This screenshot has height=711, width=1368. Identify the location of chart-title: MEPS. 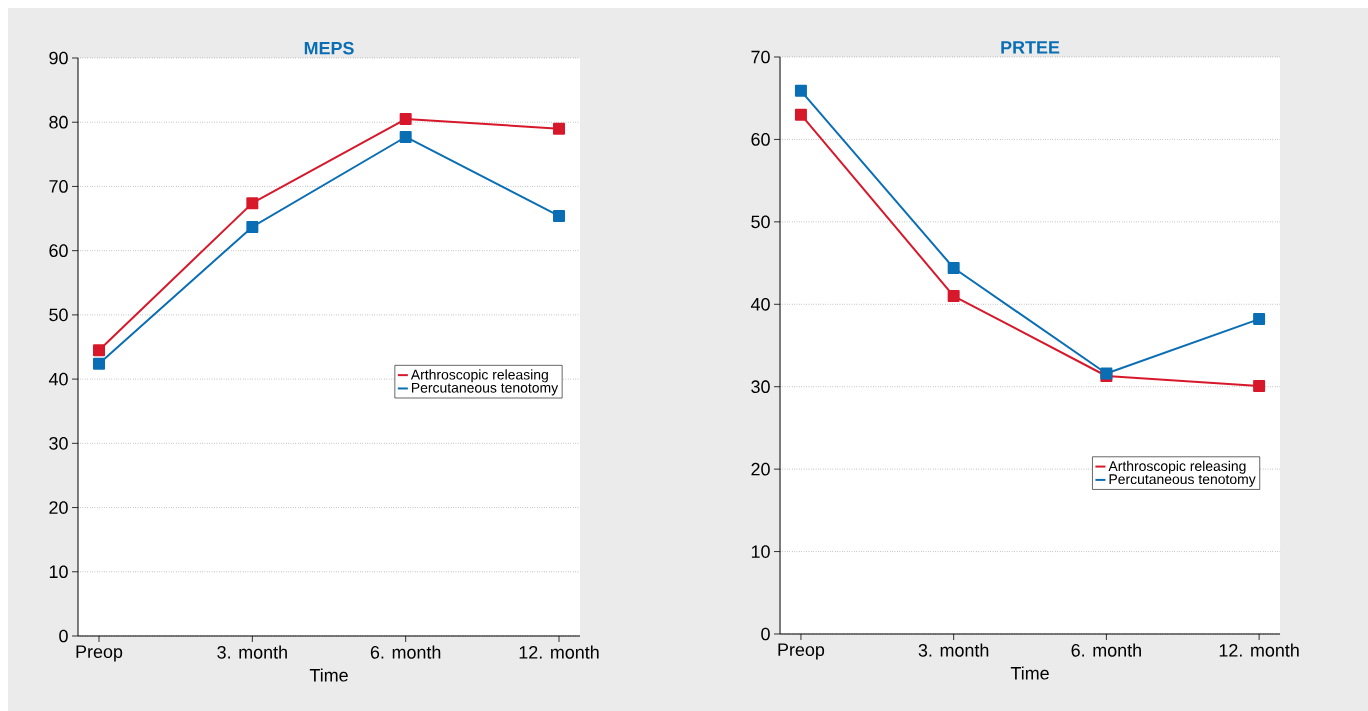
(329, 48).